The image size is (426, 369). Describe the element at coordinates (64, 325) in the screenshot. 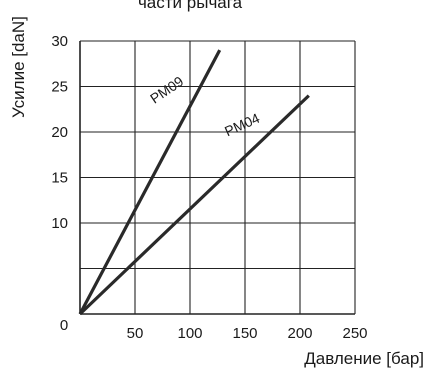

I see `x-tick-label: 0` at that location.